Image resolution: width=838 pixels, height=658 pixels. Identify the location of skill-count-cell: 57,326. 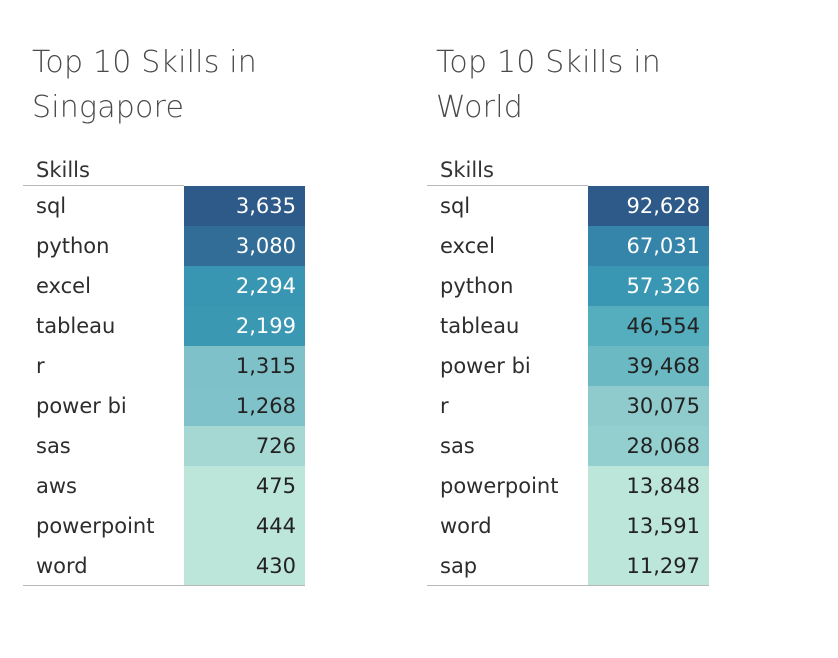
(648, 286).